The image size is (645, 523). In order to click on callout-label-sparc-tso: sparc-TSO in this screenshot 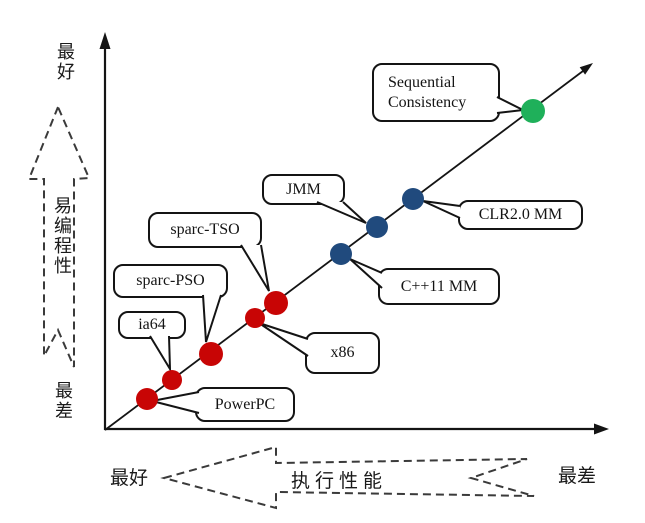, I will do `click(205, 229)`.